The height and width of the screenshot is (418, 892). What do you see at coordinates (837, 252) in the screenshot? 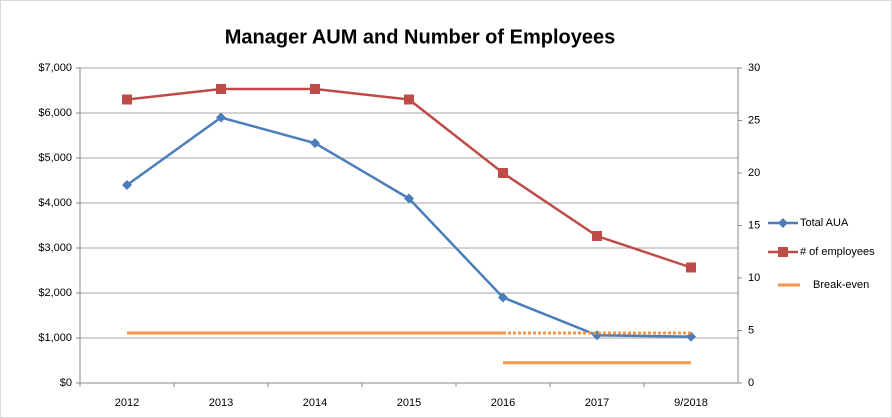
I see `legend-label: # of employees` at bounding box center [837, 252].